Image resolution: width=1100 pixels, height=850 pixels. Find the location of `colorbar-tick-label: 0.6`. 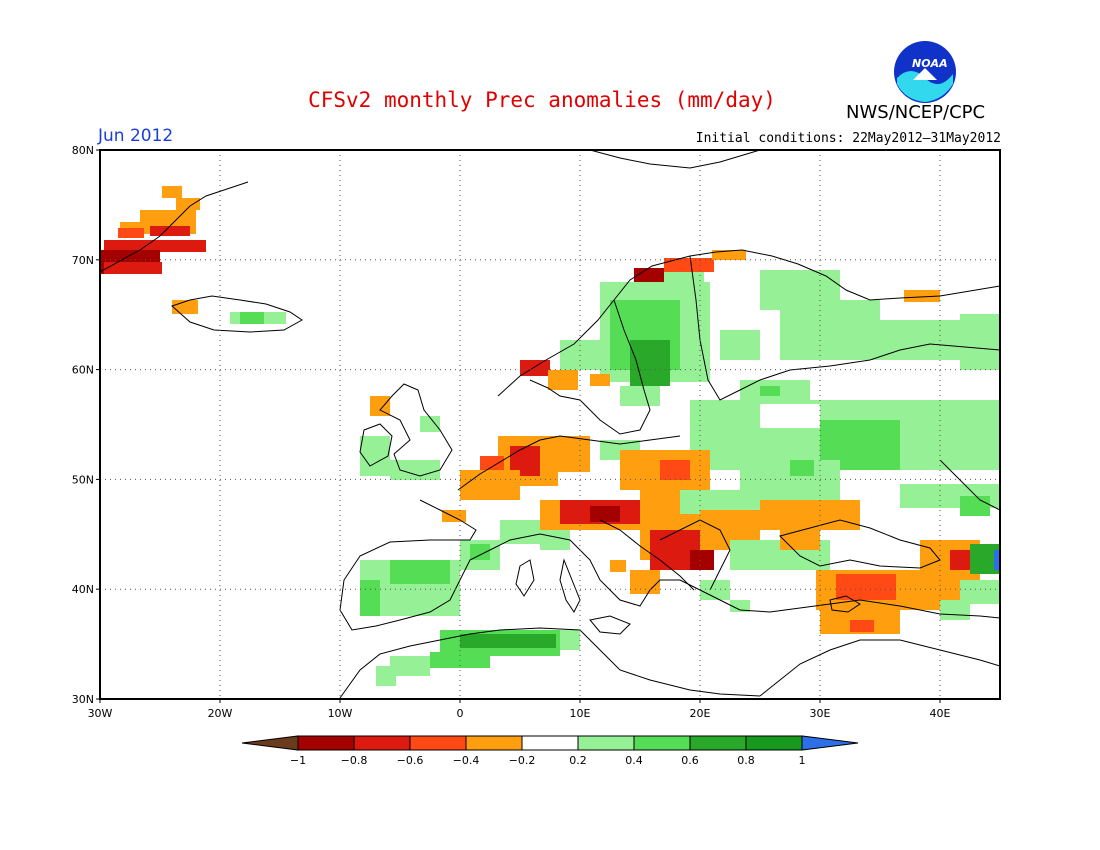

colorbar-tick-label: 0.6 is located at coordinates (690, 760).